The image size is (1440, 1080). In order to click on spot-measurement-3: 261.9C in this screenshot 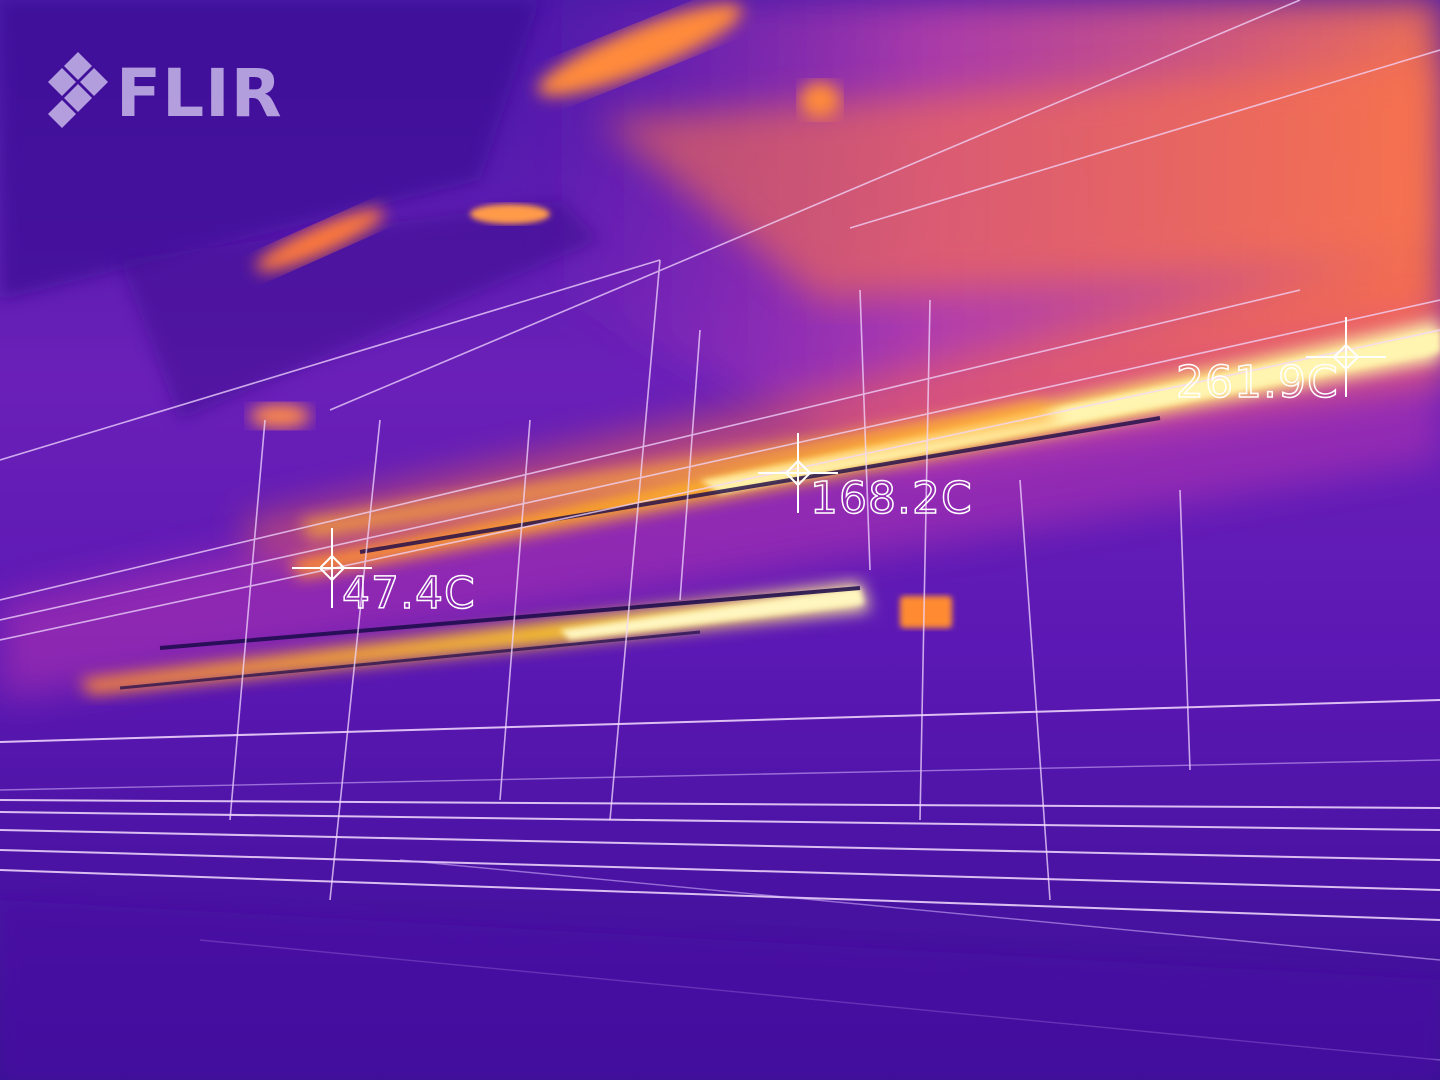, I will do `click(1280, 363)`.